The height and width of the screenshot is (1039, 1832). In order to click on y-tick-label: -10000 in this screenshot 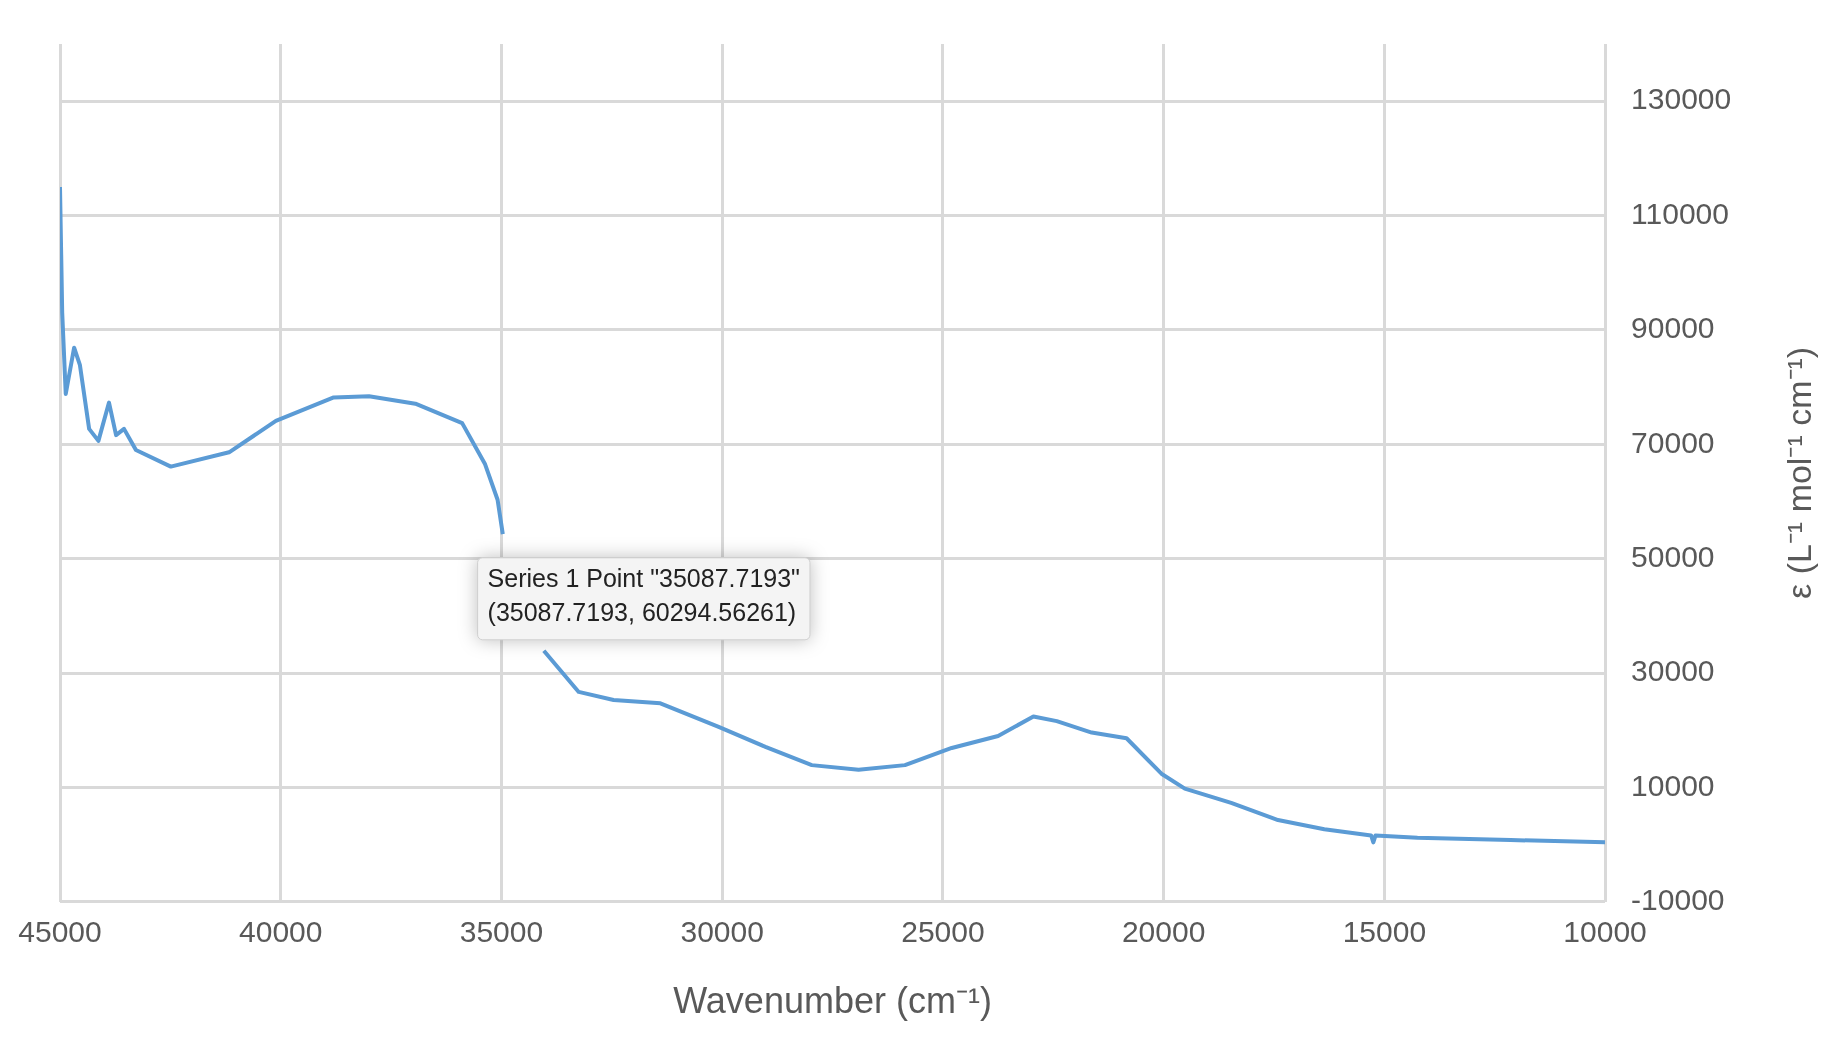, I will do `click(1678, 900)`.